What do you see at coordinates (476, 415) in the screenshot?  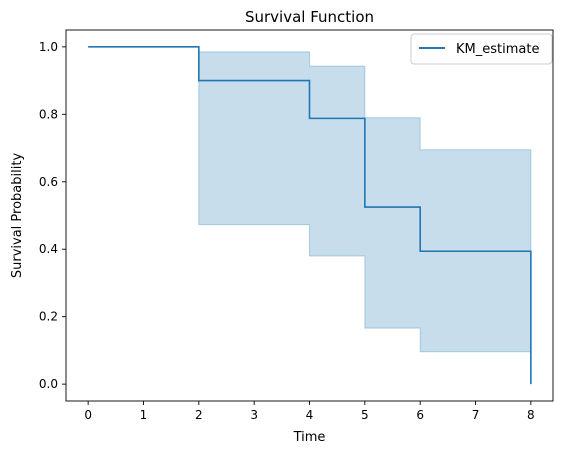 I see `x-tick-label: 7` at bounding box center [476, 415].